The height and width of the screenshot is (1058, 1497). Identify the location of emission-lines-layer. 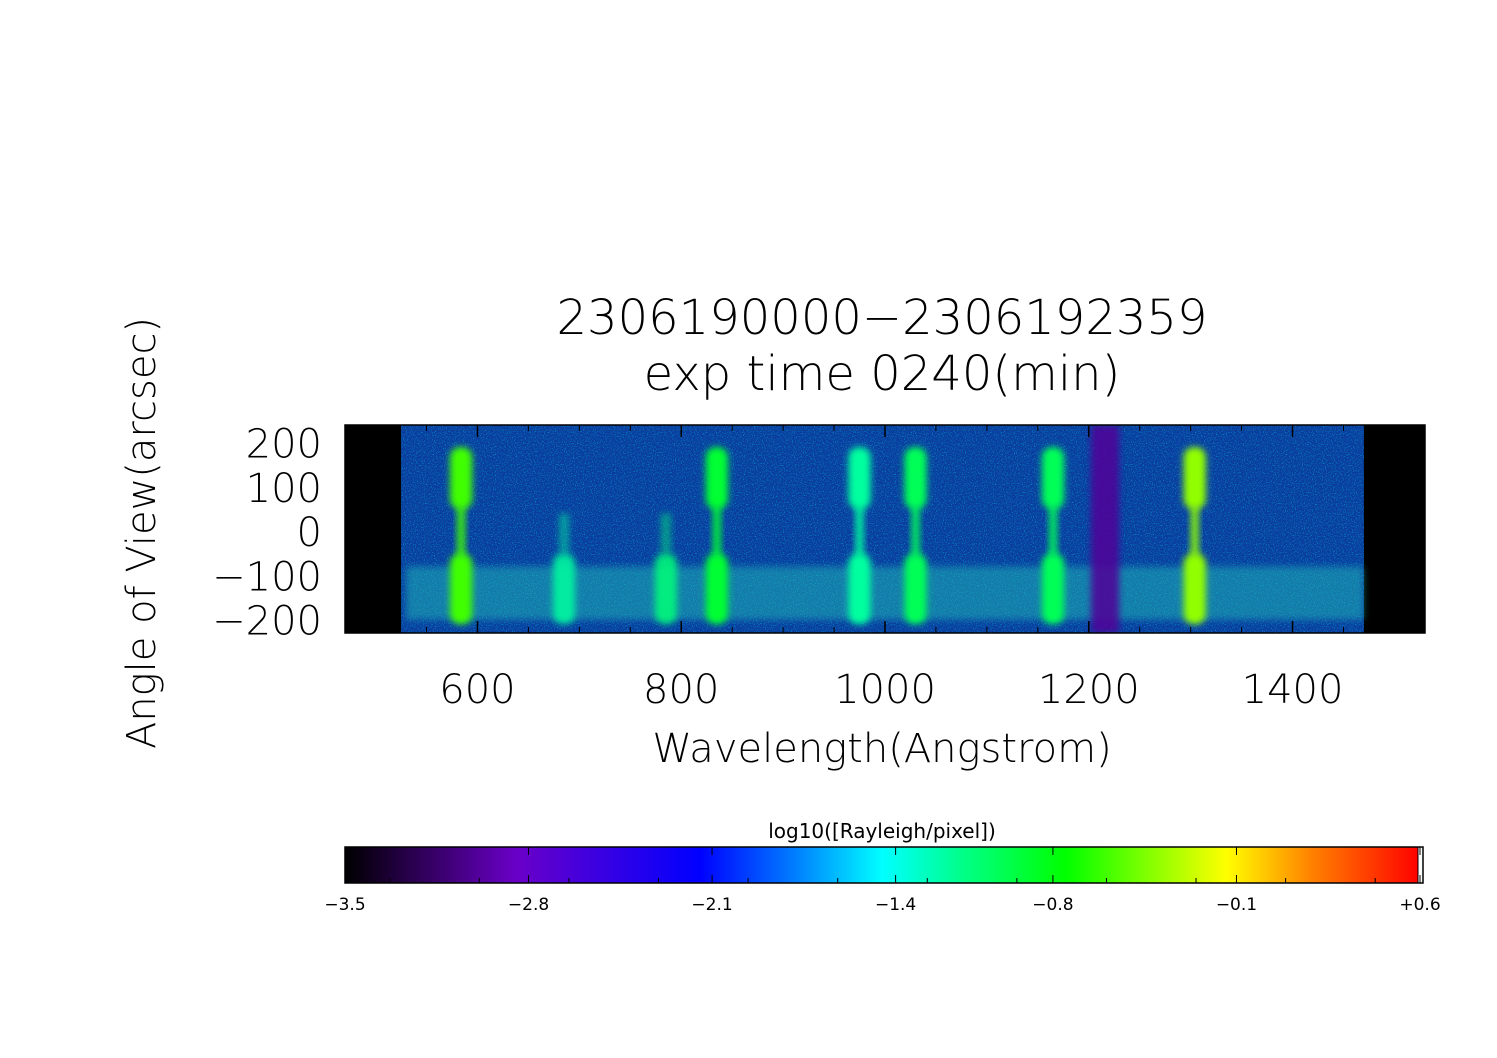
(828, 529).